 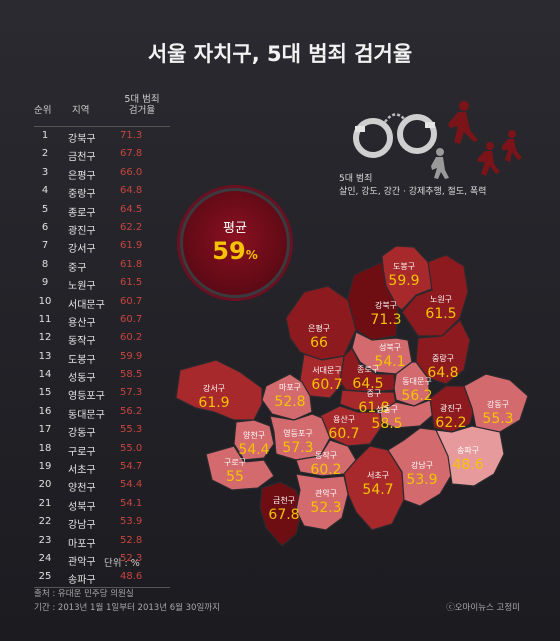 I want to click on district-name-label: 중랑구, so click(x=443, y=358).